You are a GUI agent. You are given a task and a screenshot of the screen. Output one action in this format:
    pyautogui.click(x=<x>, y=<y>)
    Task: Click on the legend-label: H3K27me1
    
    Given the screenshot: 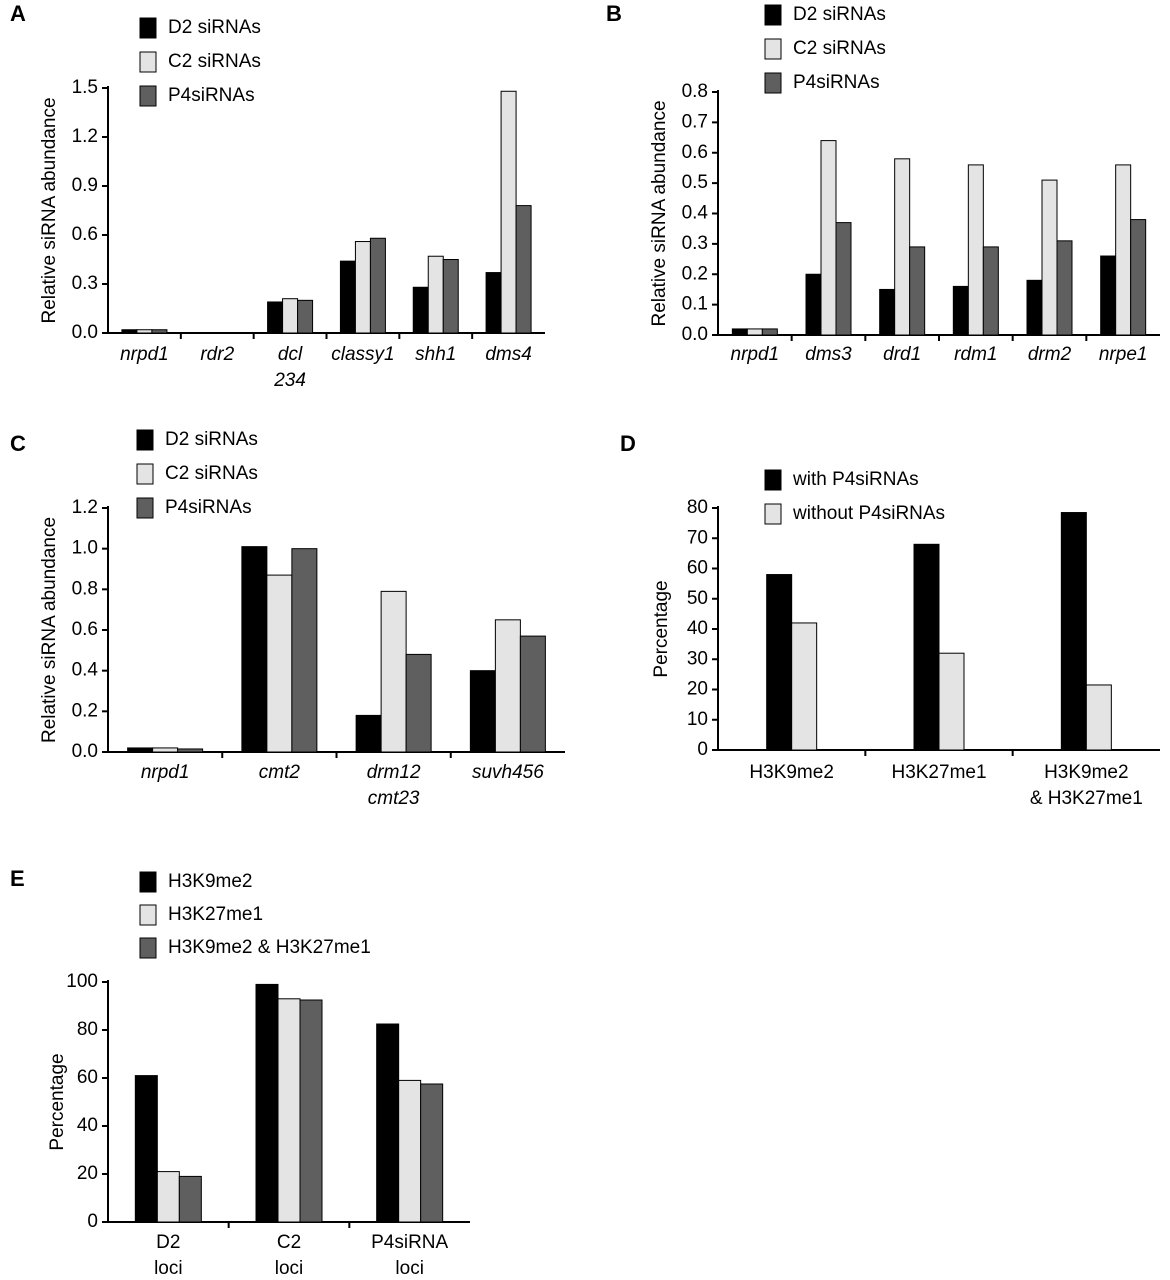 What is the action you would take?
    pyautogui.click(x=215, y=914)
    